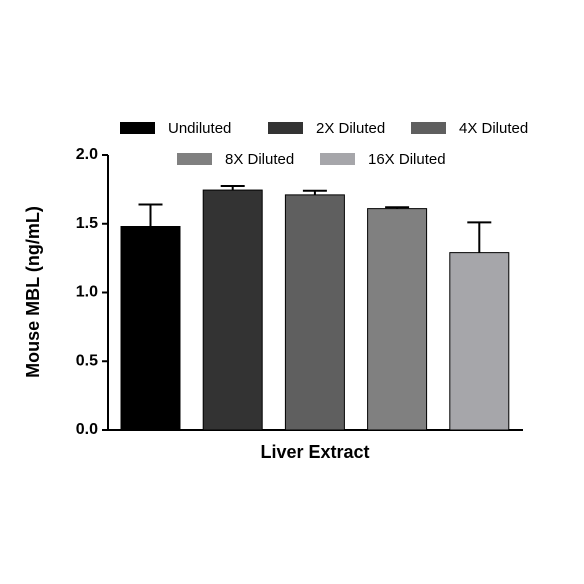 This screenshot has height=584, width=584. Describe the element at coordinates (407, 159) in the screenshot. I see `legend-label: 16X Diluted` at that location.